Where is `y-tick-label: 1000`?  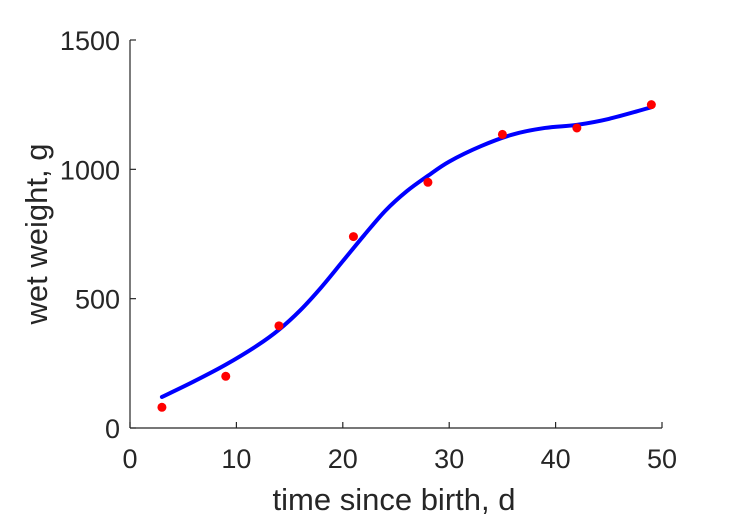
y-tick-label: 1000 is located at coordinates (90, 170).